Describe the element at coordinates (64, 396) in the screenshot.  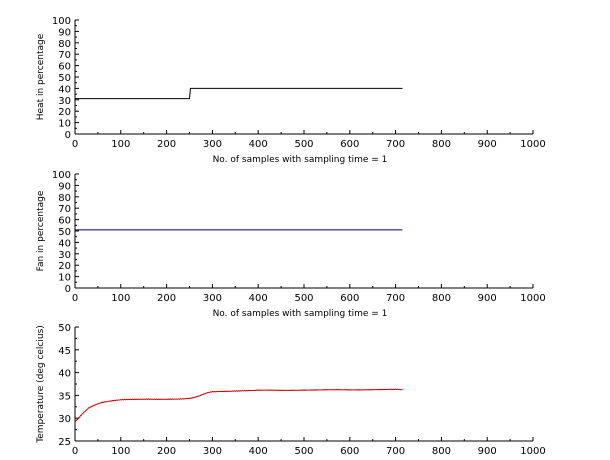
I see `y-tick-label: 35` at that location.